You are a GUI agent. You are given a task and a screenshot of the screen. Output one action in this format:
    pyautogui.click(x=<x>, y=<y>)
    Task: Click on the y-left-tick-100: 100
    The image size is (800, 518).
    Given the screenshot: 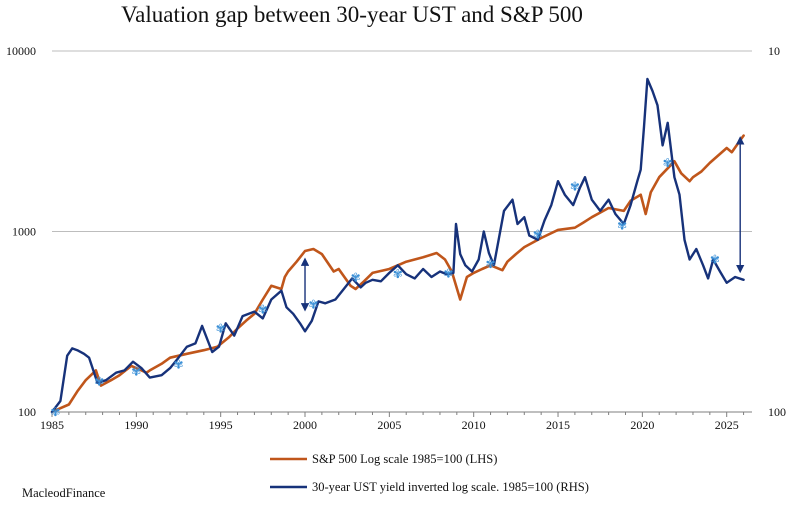 What is the action you would take?
    pyautogui.click(x=27, y=412)
    